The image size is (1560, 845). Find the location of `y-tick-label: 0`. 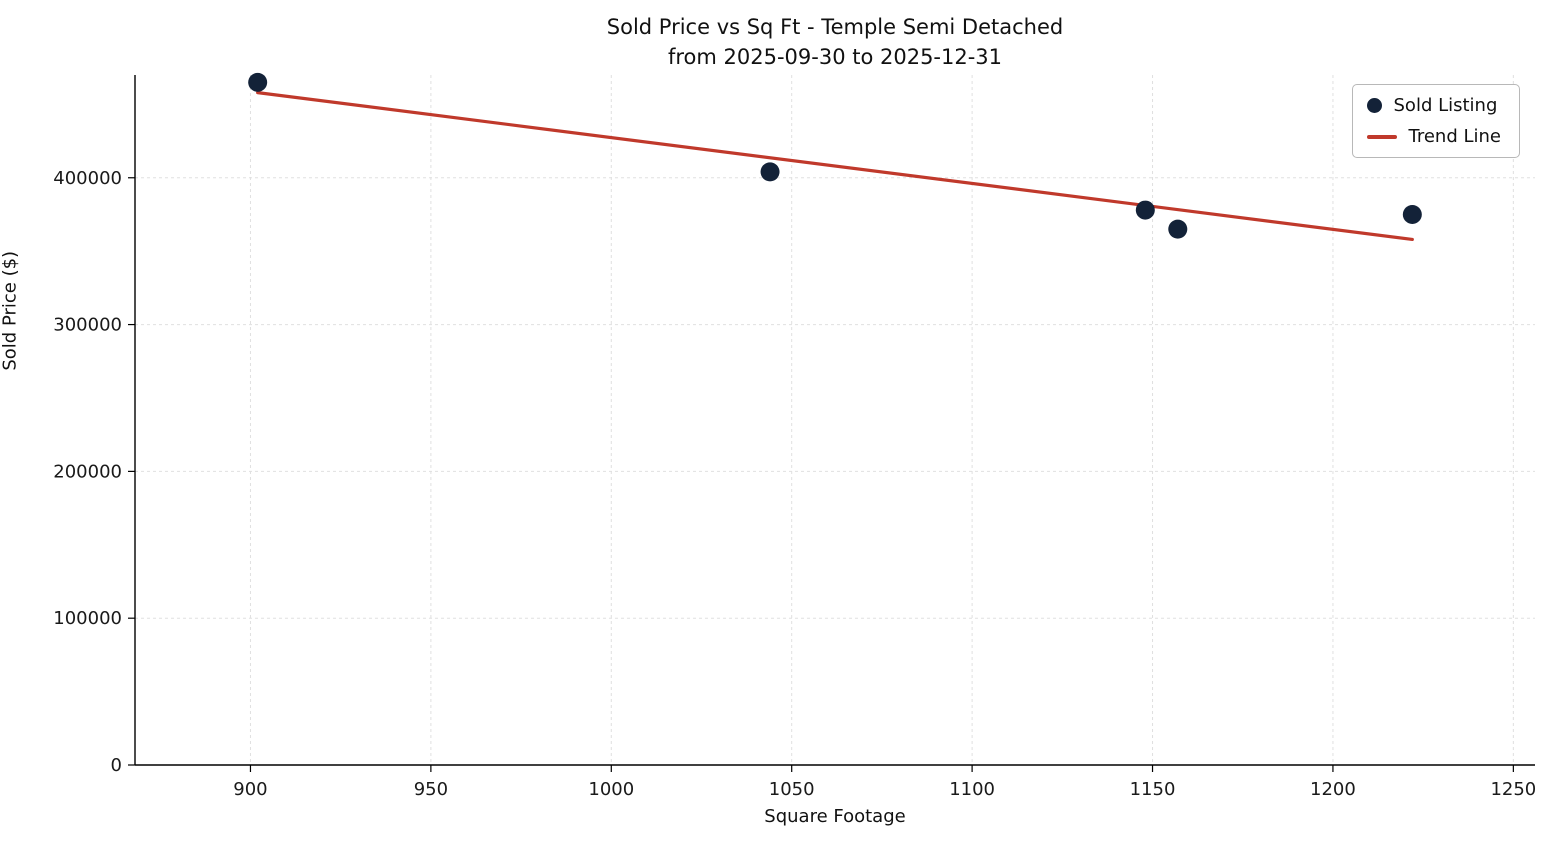

y-tick-label: 0 is located at coordinates (116, 765).